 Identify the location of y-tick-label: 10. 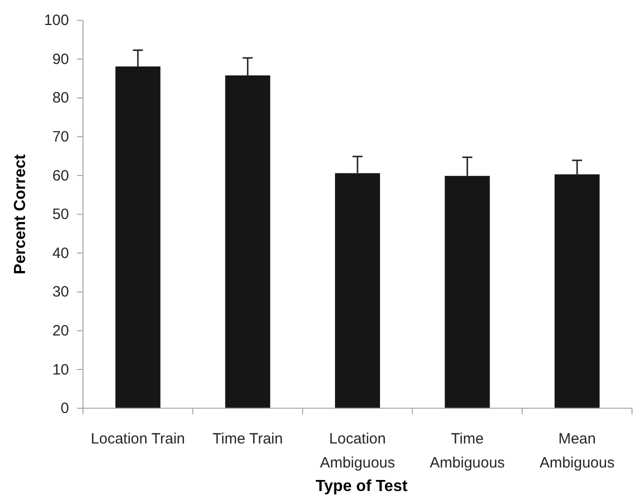
(60, 369).